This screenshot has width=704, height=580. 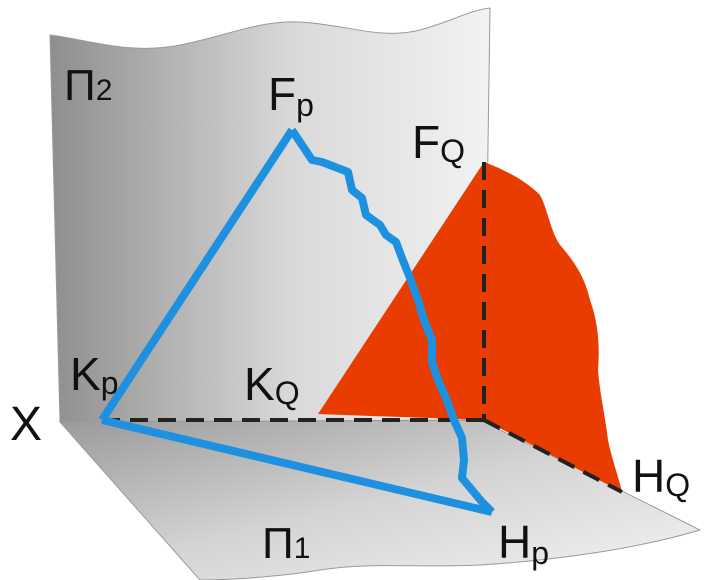 What do you see at coordinates (553, 456) in the screenshot?
I see `dashed-hq-line` at bounding box center [553, 456].